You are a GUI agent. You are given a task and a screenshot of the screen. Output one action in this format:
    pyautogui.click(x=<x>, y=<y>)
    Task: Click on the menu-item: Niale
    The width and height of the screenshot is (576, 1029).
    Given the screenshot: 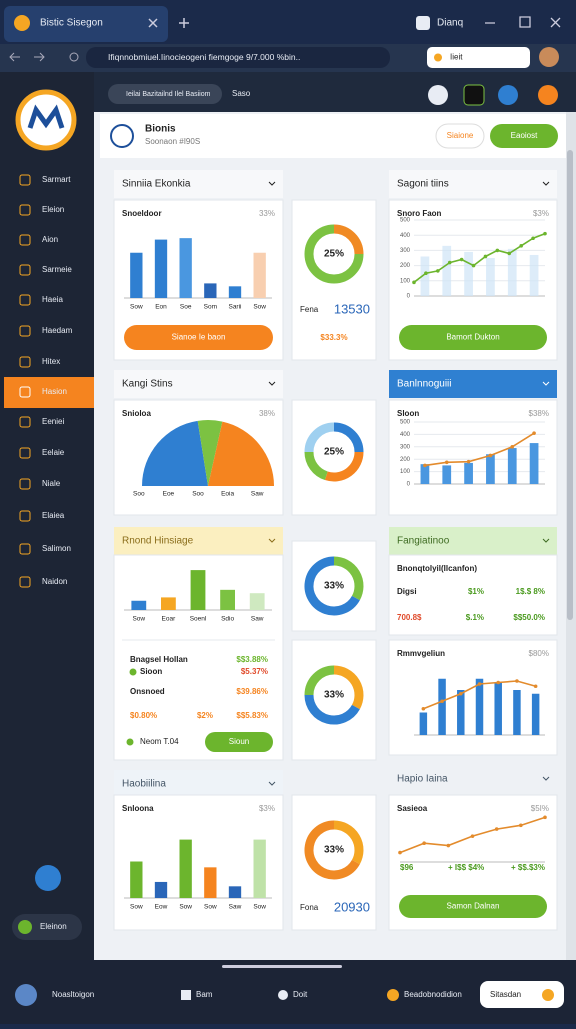 What is the action you would take?
    pyautogui.click(x=51, y=483)
    